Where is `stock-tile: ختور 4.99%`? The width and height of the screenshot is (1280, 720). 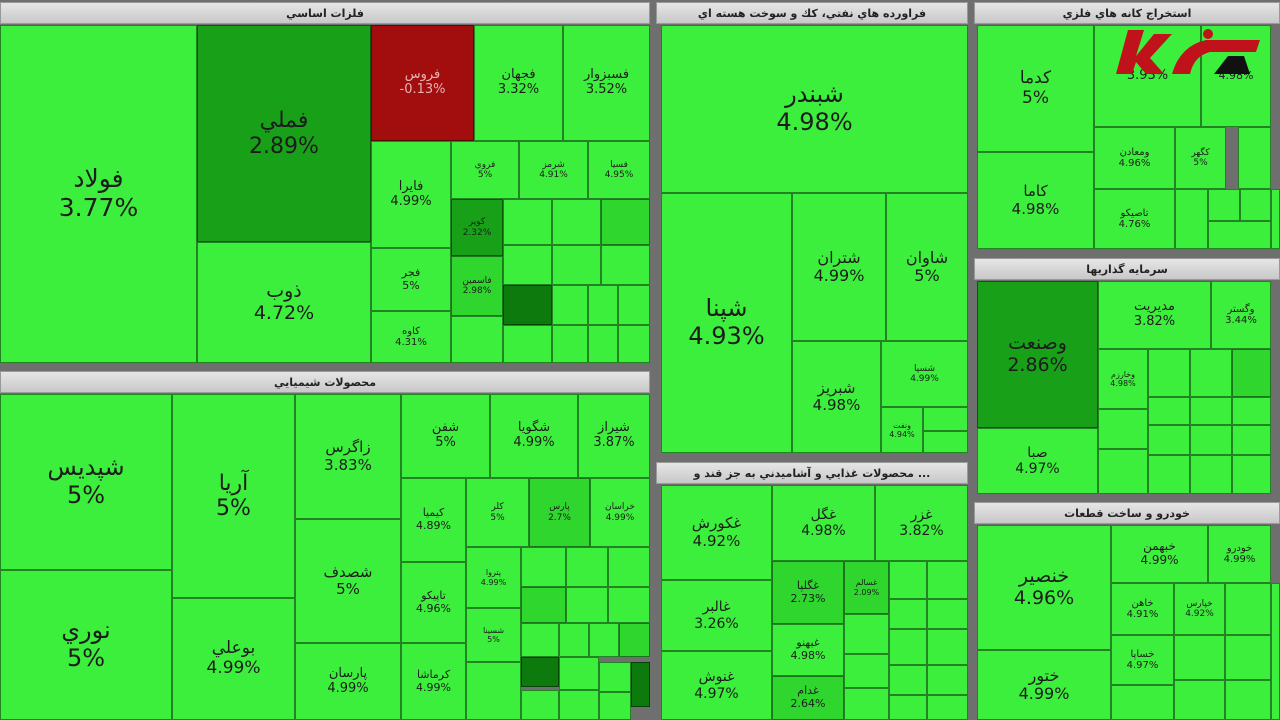
stock-tile: ختور 4.99% is located at coordinates (1044, 685).